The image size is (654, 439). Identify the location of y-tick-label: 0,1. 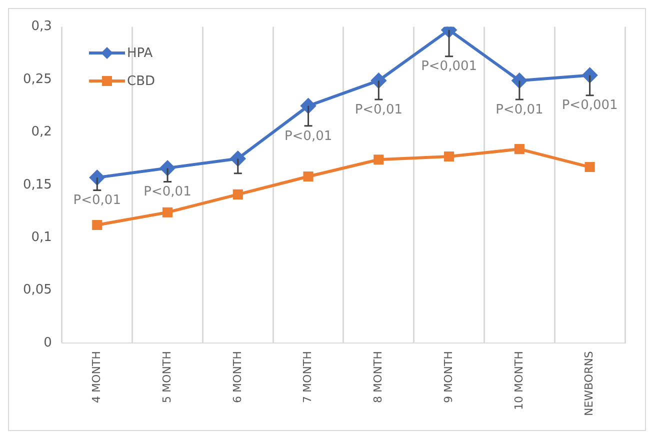
(41, 238).